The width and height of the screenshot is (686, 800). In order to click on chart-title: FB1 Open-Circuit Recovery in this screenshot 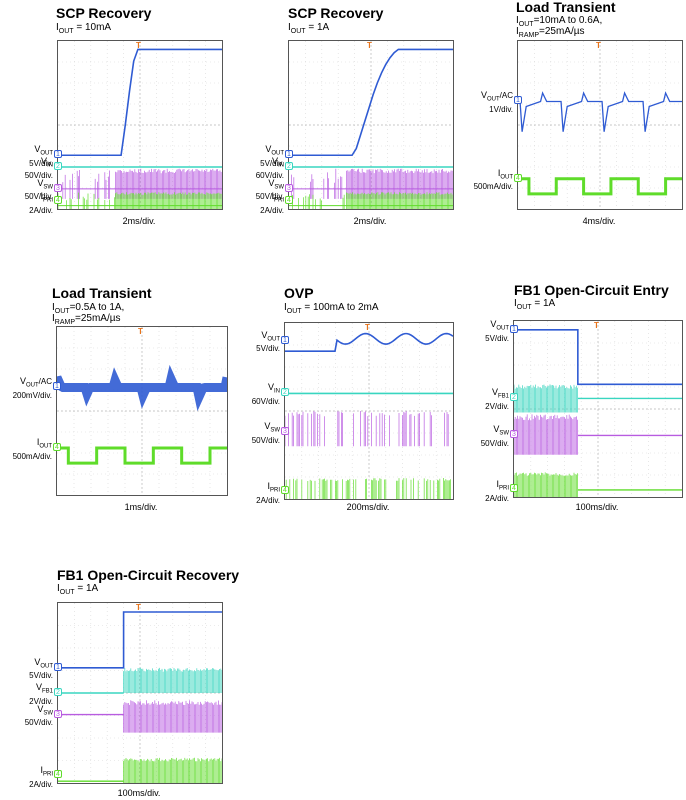, I will do `click(148, 575)`.